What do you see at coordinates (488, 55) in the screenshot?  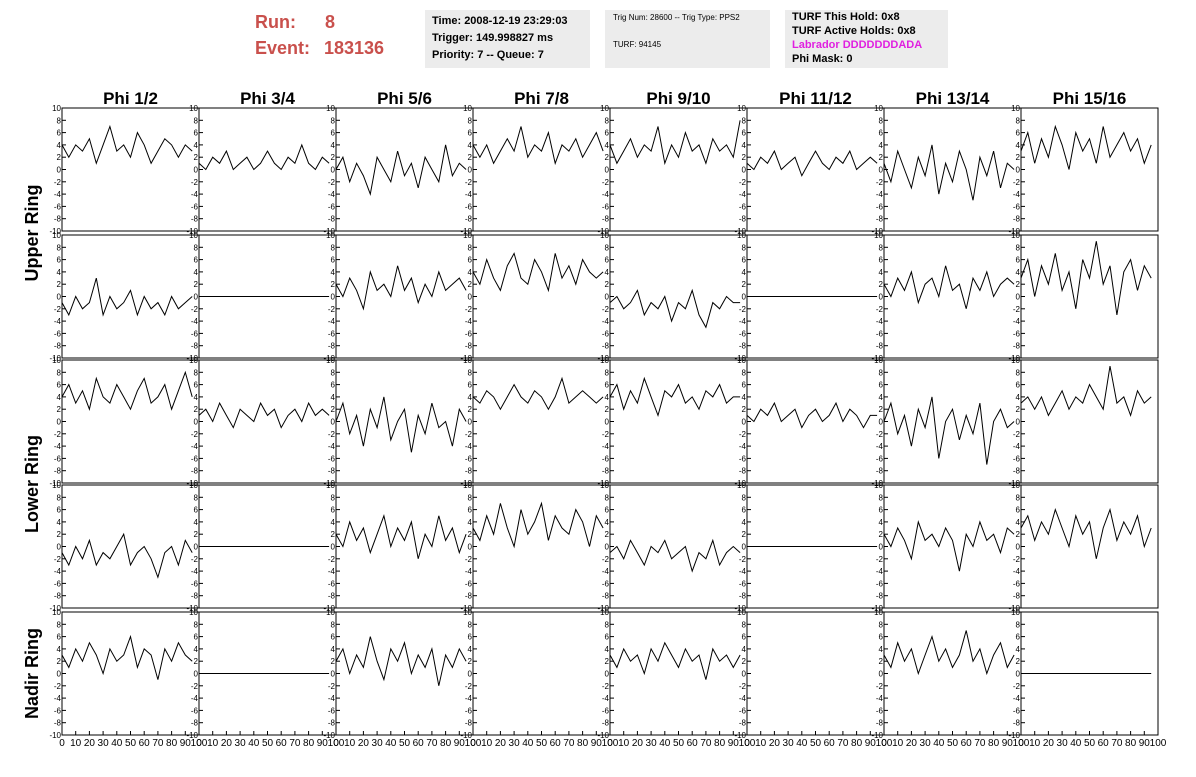 I see `priority: Priority: 7 -- Queue: 7` at bounding box center [488, 55].